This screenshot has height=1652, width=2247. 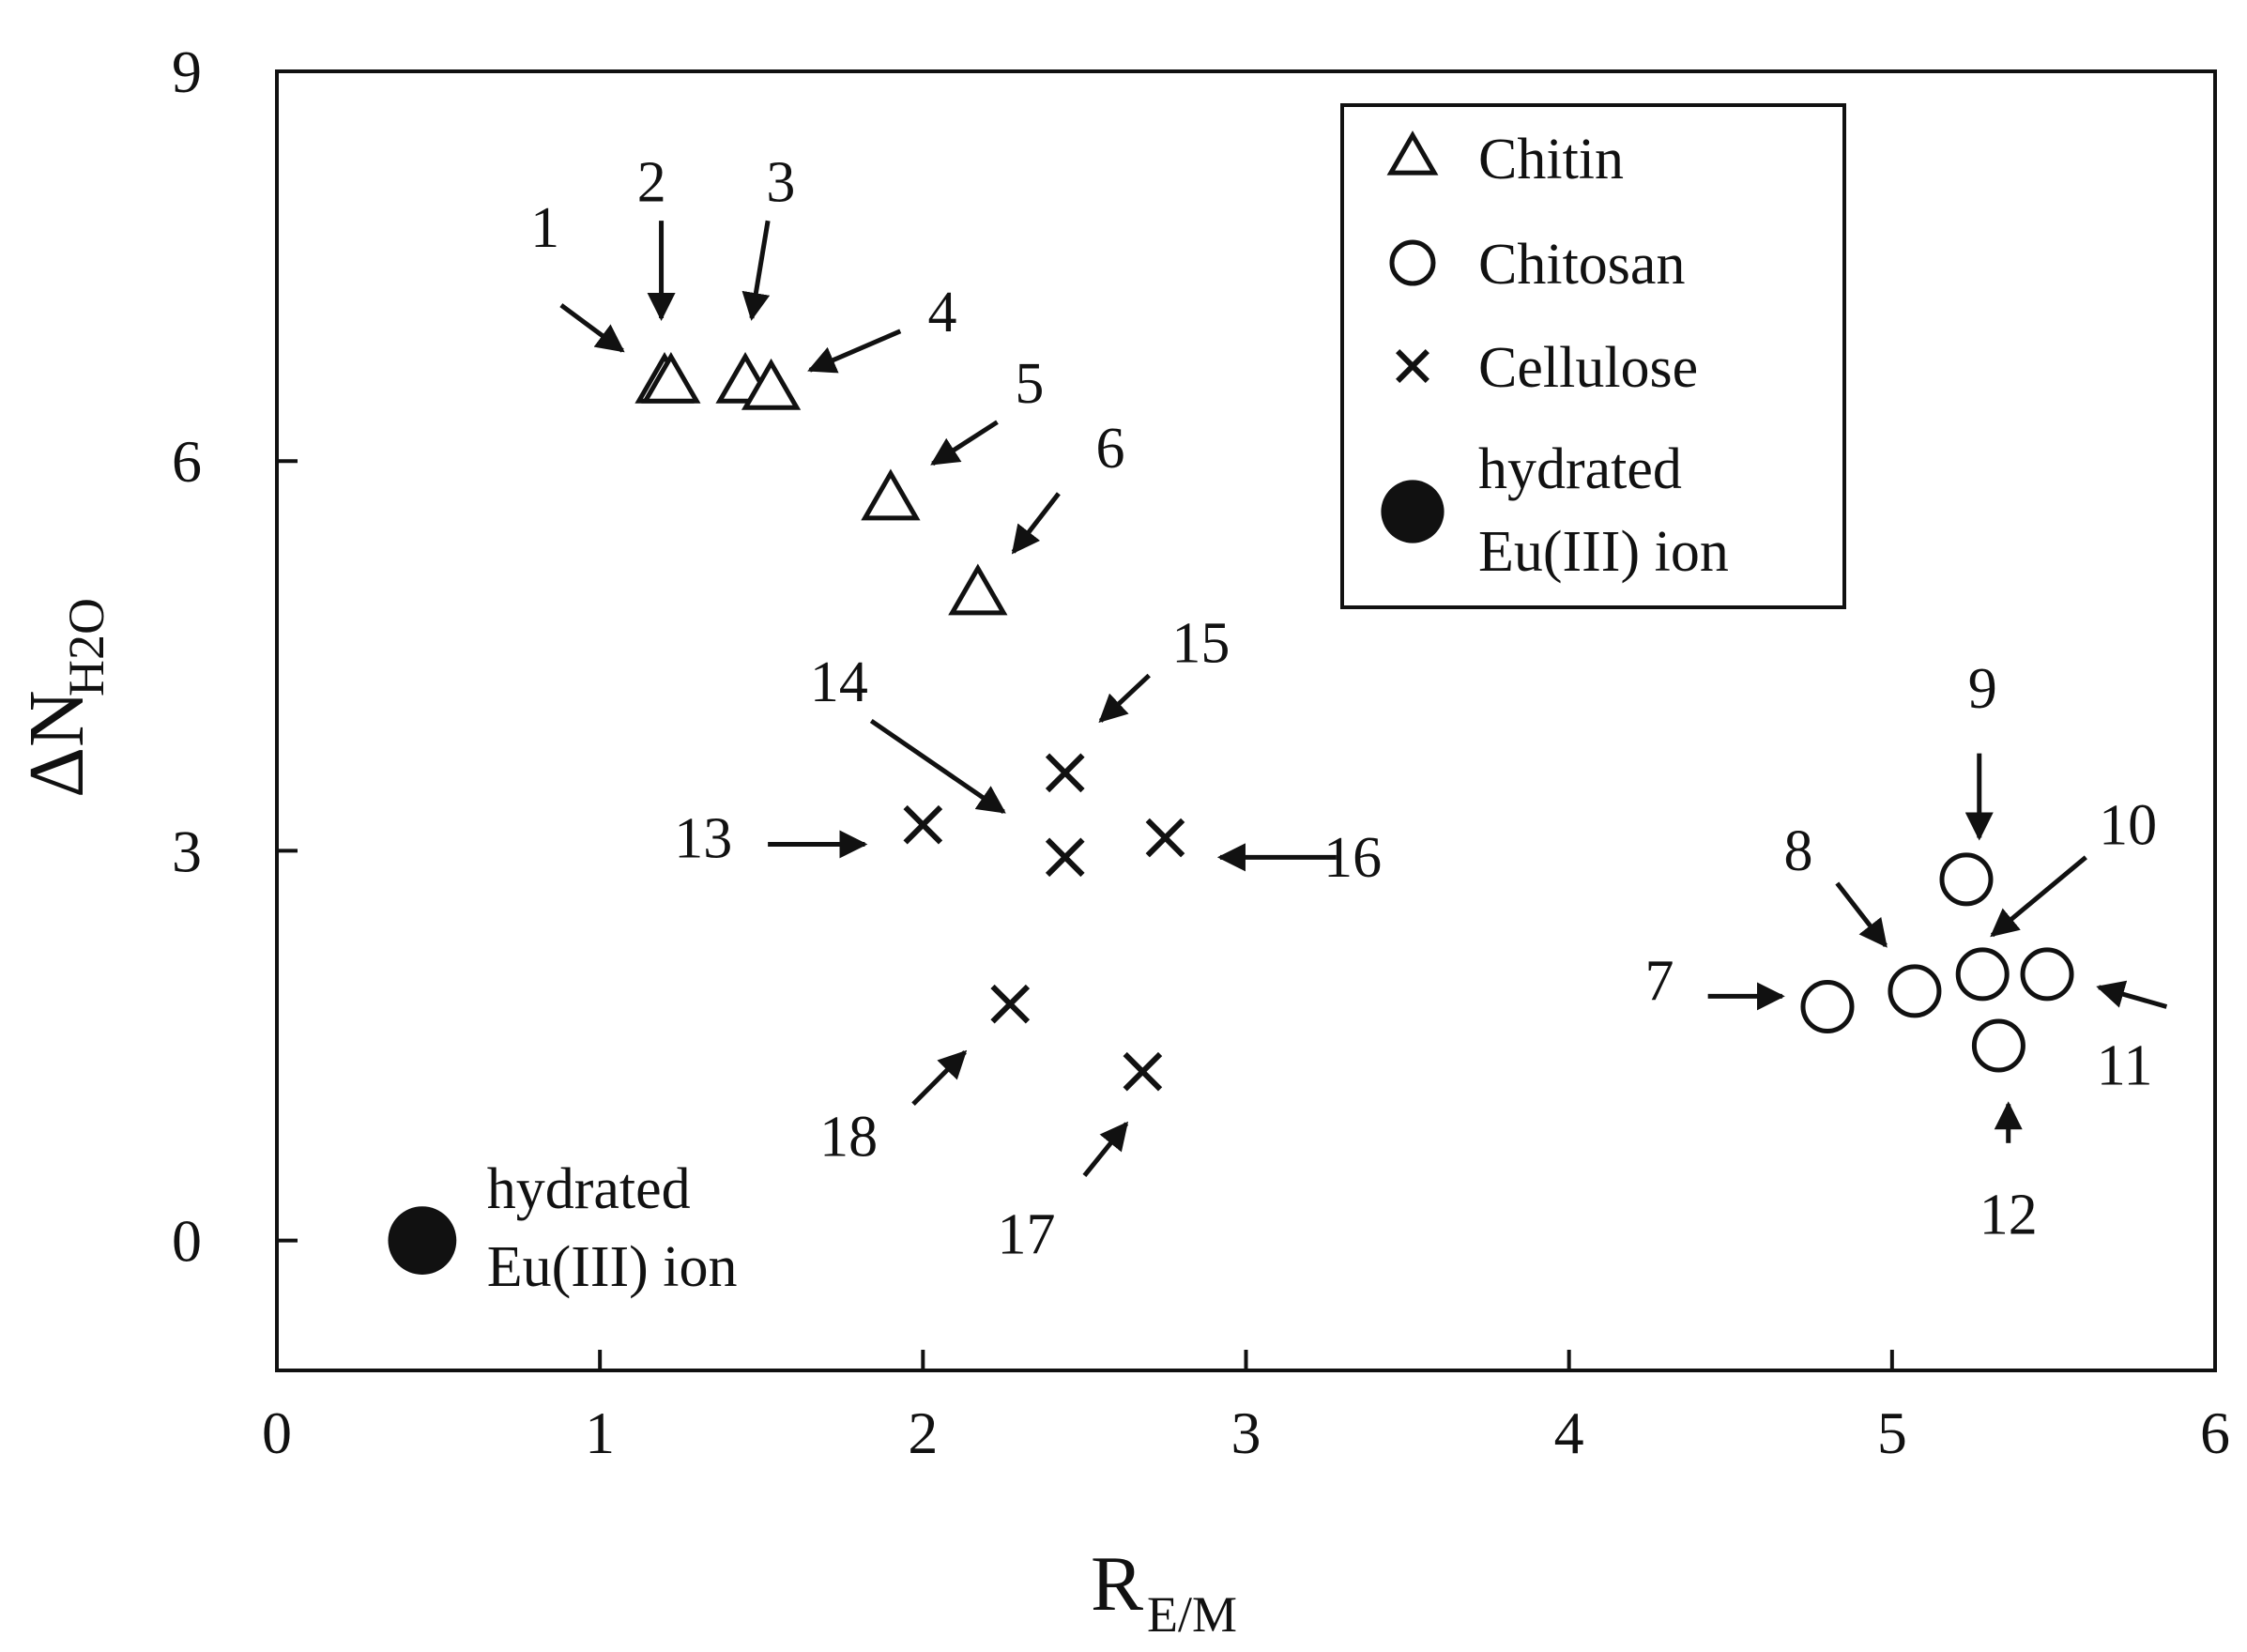 I want to click on legend-marker-chitosan, so click(x=1412, y=262).